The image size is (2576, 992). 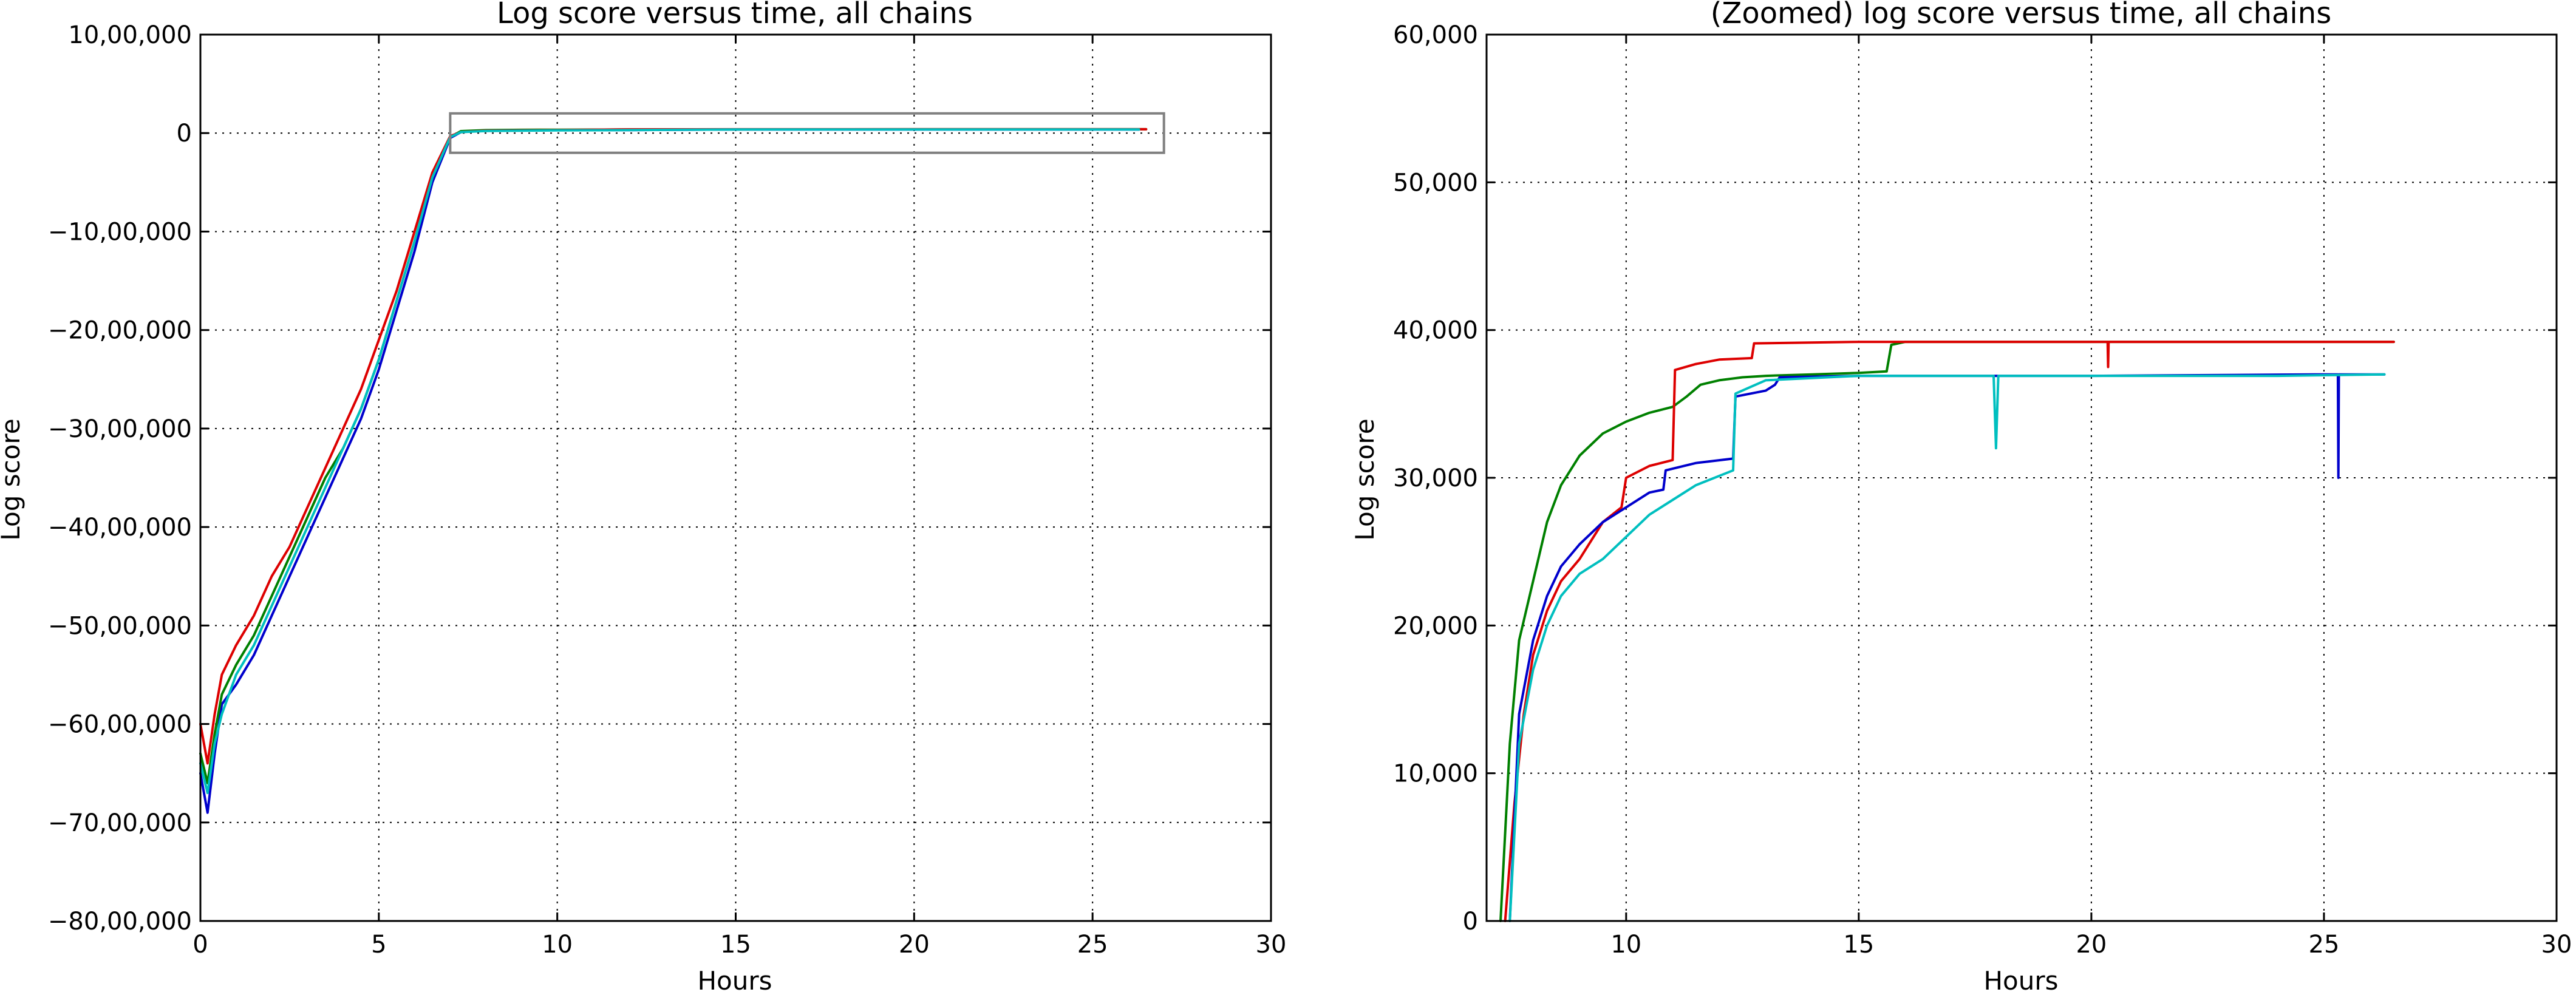 What do you see at coordinates (120, 331) in the screenshot?
I see `y-tick-label: −20,00,000` at bounding box center [120, 331].